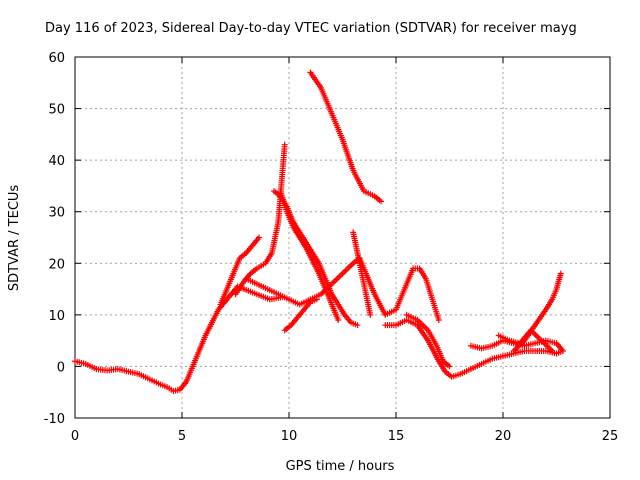  What do you see at coordinates (474, 348) in the screenshot?
I see `series-right-part` at bounding box center [474, 348].